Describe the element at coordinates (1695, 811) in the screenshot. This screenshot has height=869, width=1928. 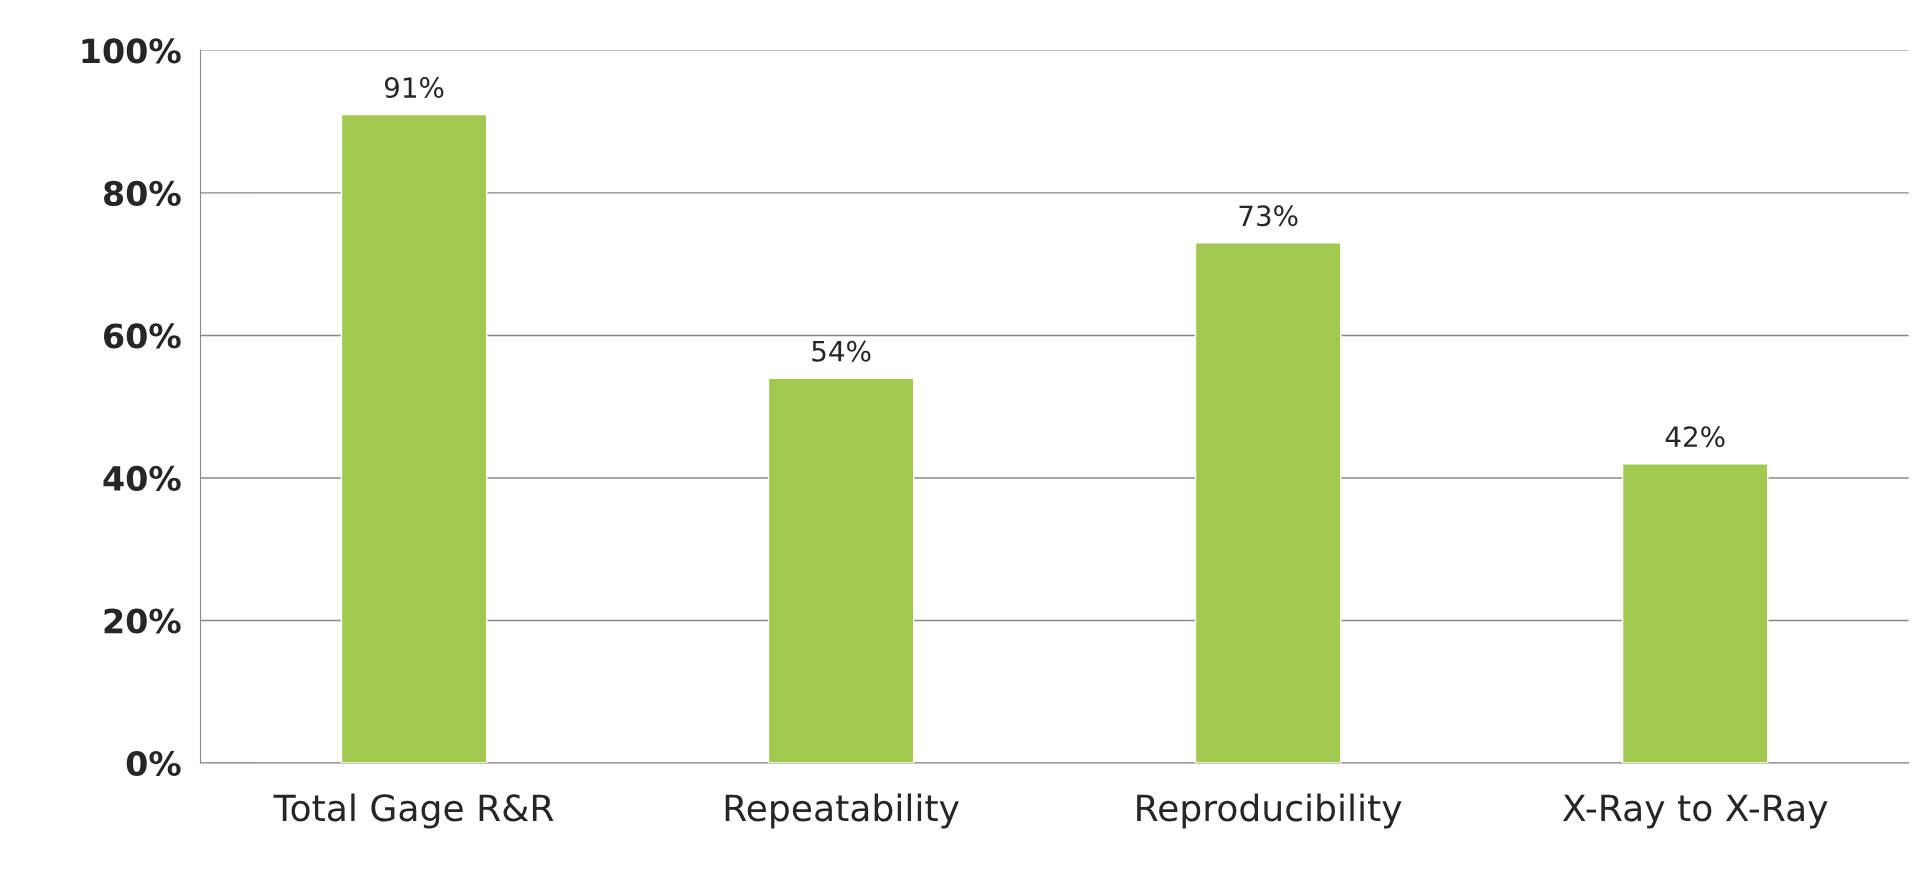
I see `x-tick-label: X-Ray to X-Ray` at that location.